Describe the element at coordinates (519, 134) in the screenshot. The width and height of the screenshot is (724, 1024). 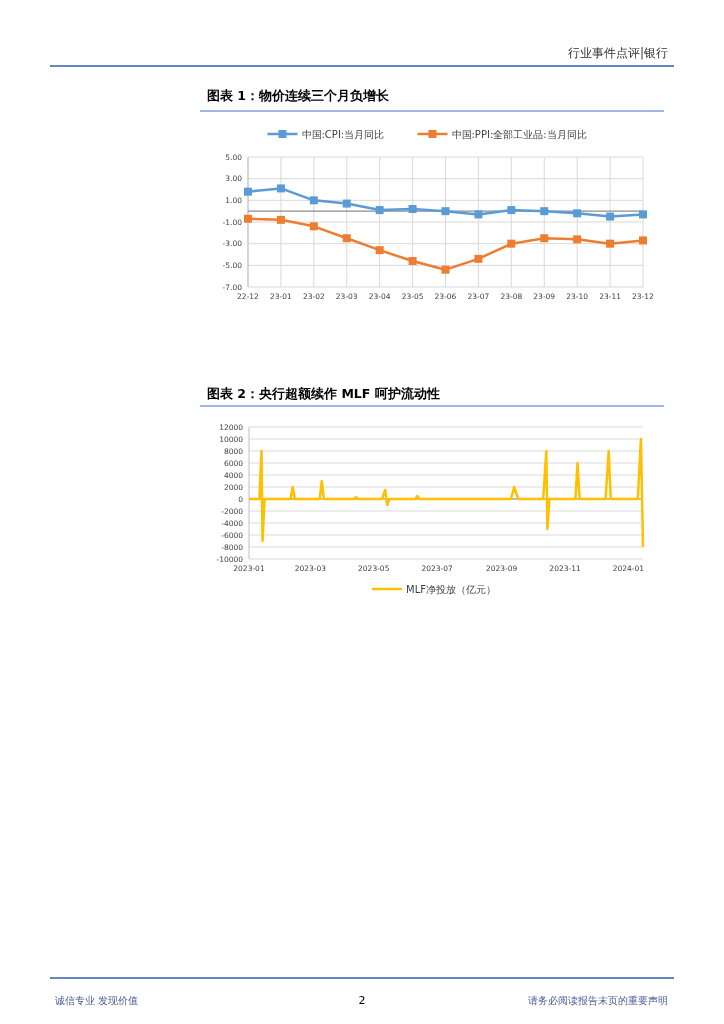
I see `legend-label: 中国:PPI:全部工业品:当月同比` at that location.